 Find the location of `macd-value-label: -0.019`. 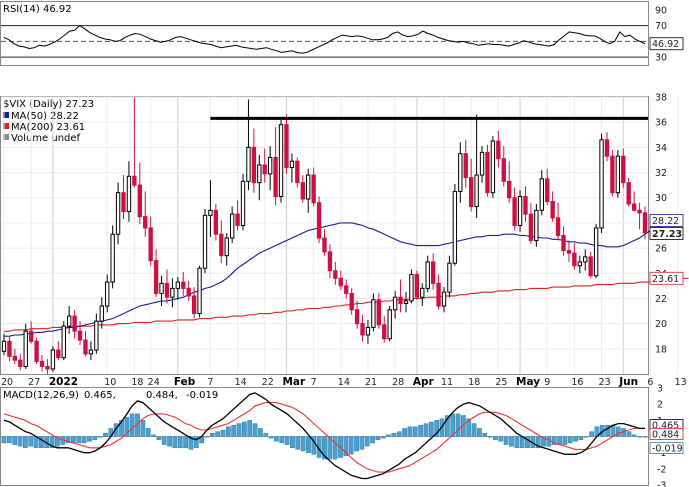

macd-value-label: -0.019 is located at coordinates (667, 449).